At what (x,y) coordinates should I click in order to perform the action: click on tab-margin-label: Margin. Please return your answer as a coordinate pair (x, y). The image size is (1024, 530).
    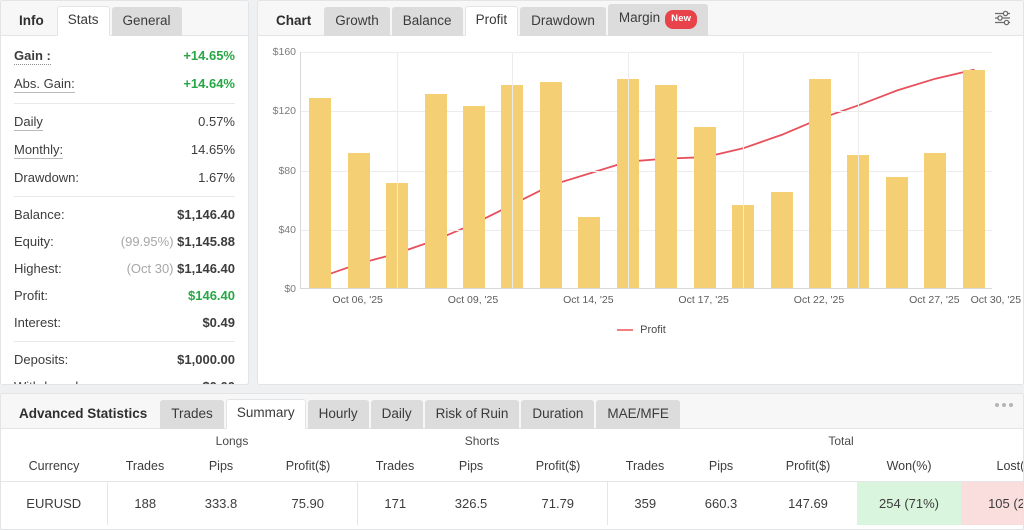
    Looking at the image, I should click on (639, 17).